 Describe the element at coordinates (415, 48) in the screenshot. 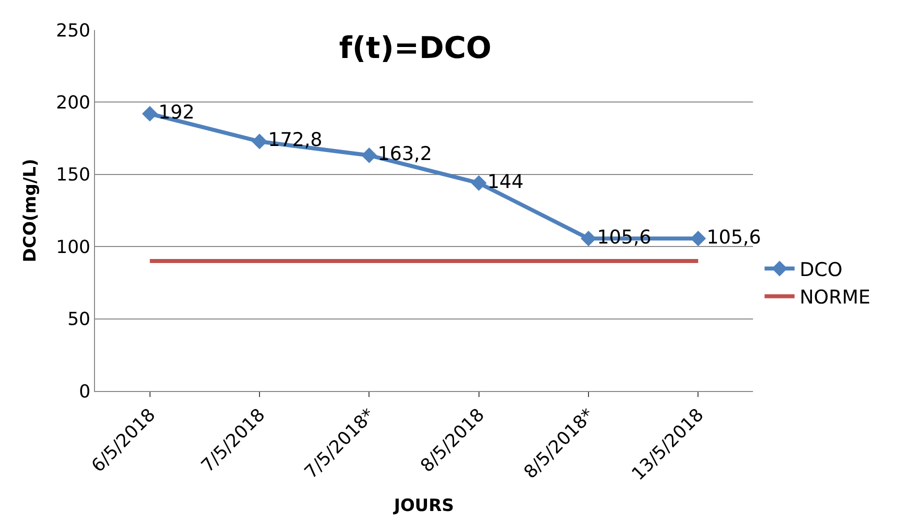

I see `chart-title: f(t)=DCO` at that location.